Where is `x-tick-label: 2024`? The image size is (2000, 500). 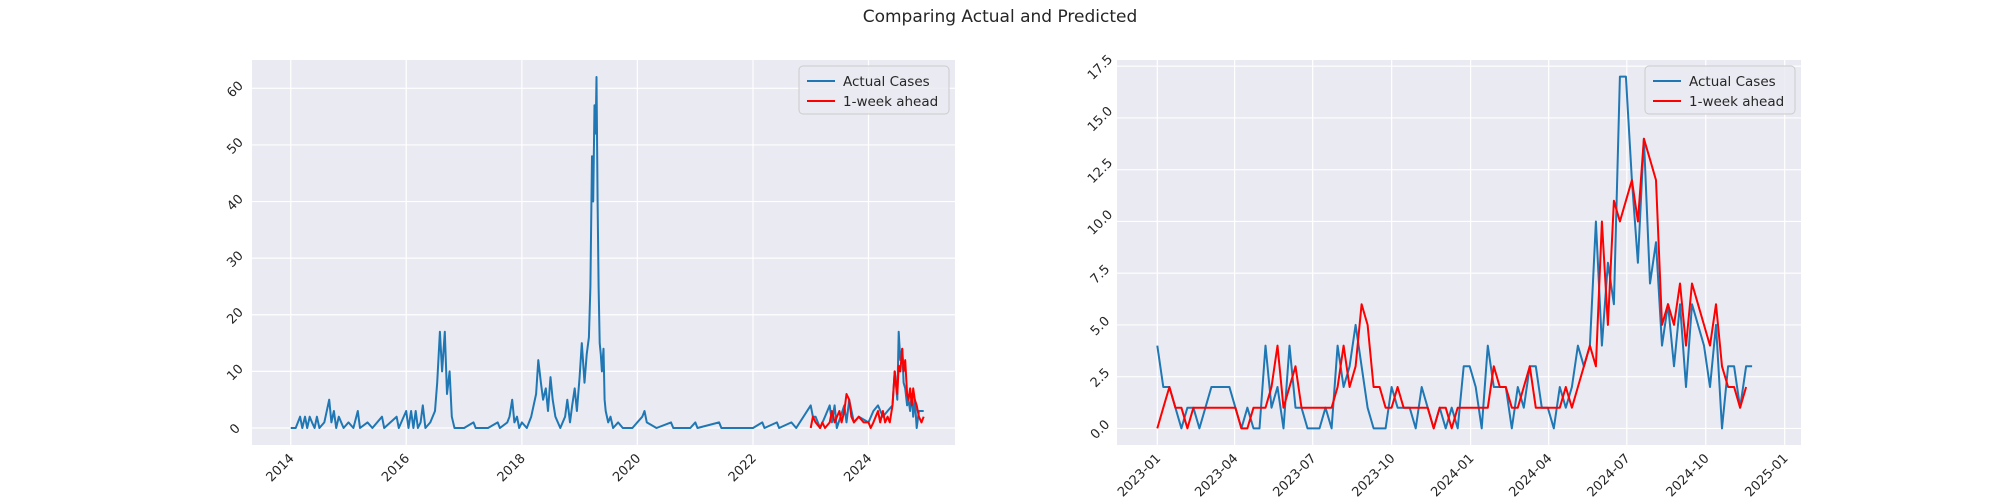
x-tick-label: 2024 is located at coordinates (858, 468).